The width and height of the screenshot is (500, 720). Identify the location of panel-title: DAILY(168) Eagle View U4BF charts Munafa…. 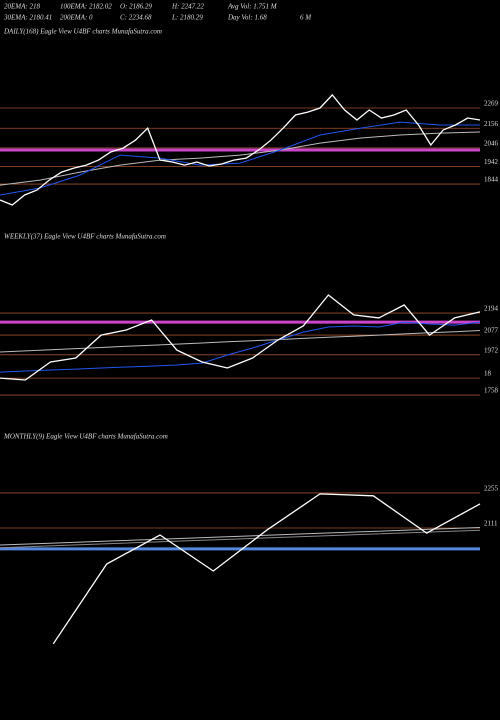
(82, 32).